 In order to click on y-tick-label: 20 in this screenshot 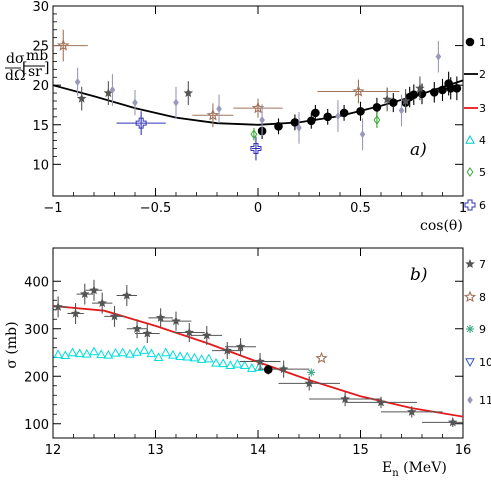, I will do `click(40, 86)`.